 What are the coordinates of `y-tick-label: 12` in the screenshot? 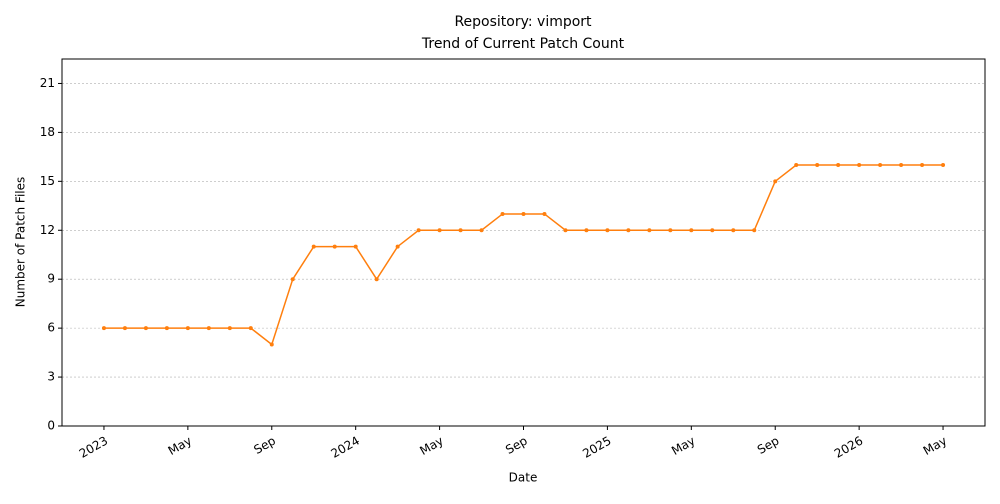 It's located at (47, 230).